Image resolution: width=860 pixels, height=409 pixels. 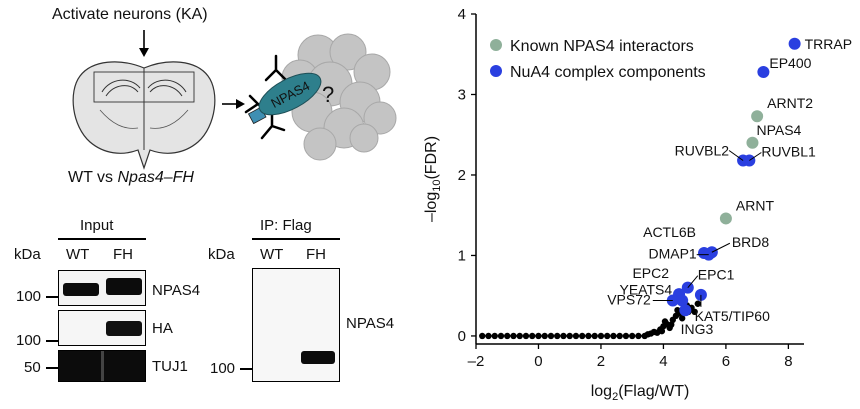 What do you see at coordinates (726, 361) in the screenshot?
I see `x-tick-label: 6` at bounding box center [726, 361].